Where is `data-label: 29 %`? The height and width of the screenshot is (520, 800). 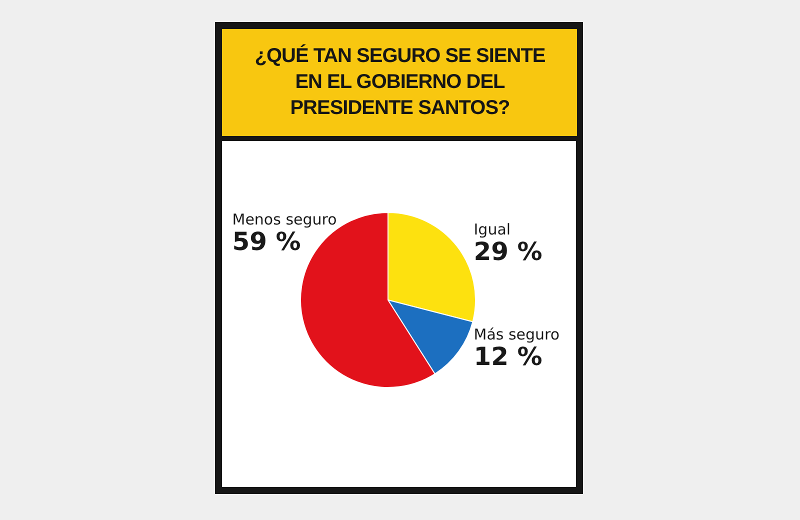
data-label: 29 % is located at coordinates (508, 251).